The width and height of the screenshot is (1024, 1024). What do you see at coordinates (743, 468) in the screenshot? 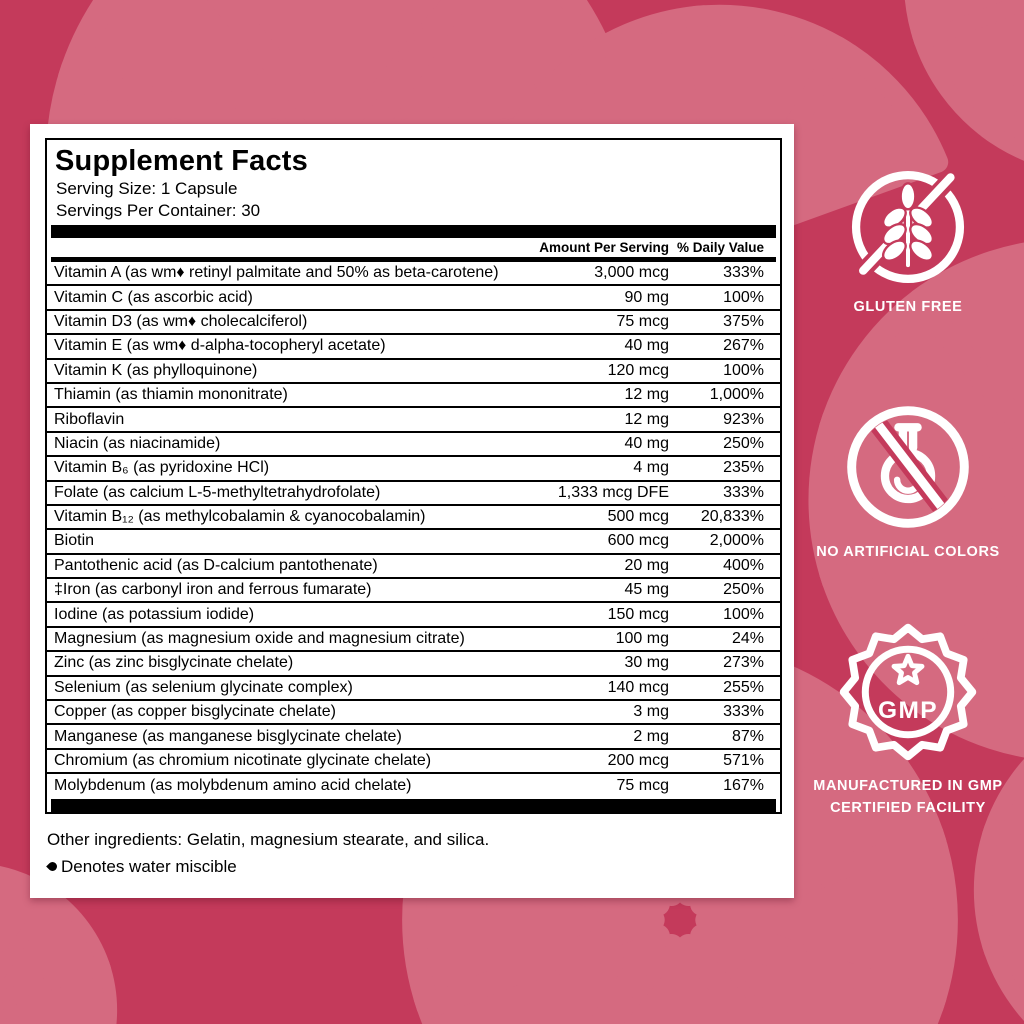
I see `nutrient-daily-value: 235%` at bounding box center [743, 468].